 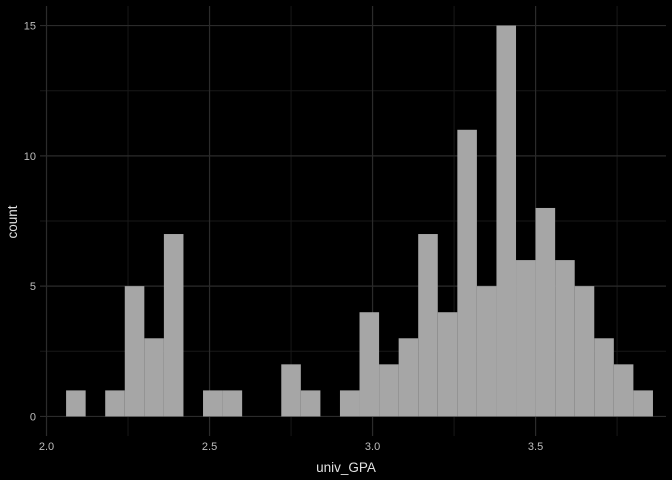 I want to click on x-tick-label: 2.5, so click(x=209, y=447).